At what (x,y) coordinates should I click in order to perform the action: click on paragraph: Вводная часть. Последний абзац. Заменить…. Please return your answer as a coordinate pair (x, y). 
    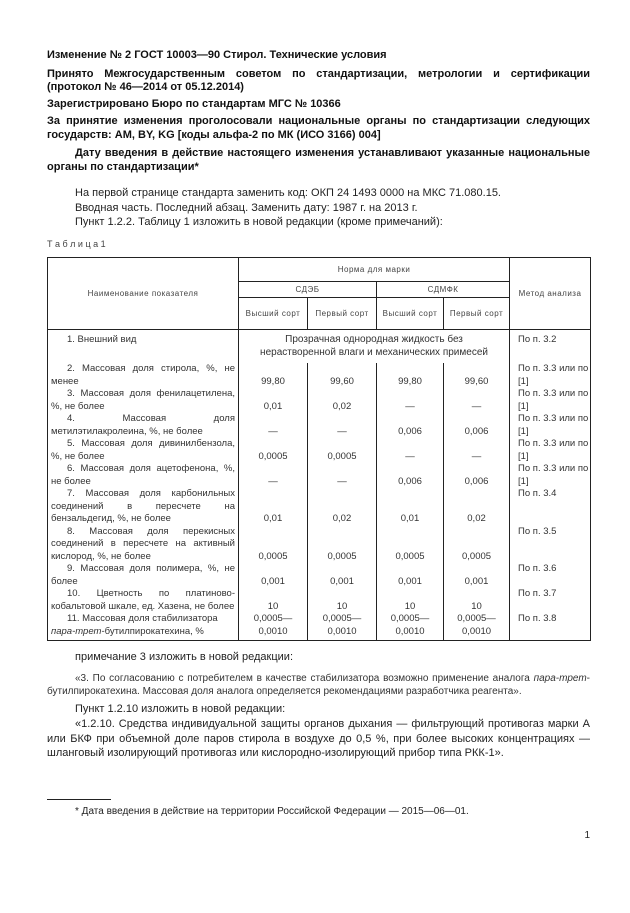
    Looking at the image, I should click on (246, 207).